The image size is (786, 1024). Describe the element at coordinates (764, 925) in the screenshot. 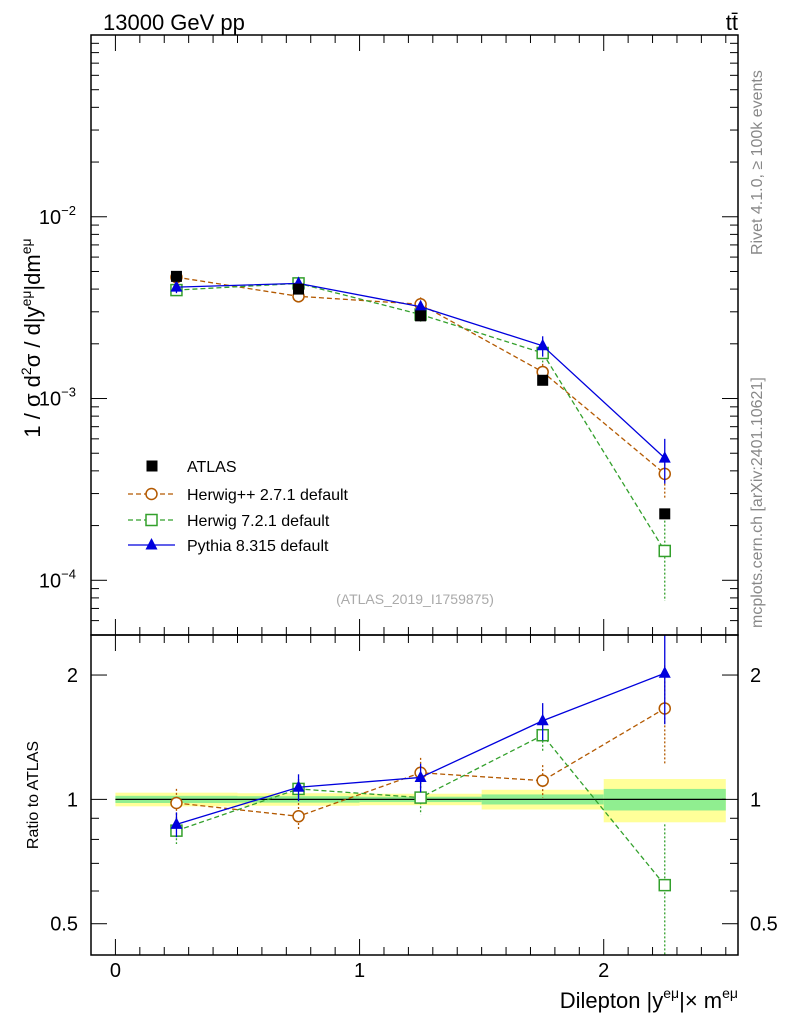

I see `ratio-y-tick-label-right: 0.5` at that location.